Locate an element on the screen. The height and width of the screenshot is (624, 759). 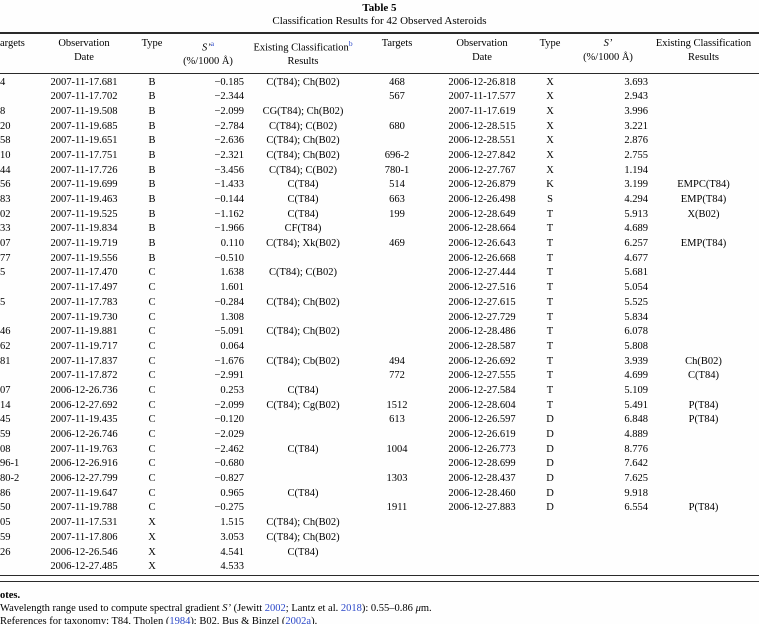
table-row: 59 2007-11-17.806 X 3.053 C(T84); Ch(B02) is located at coordinates (379, 538).